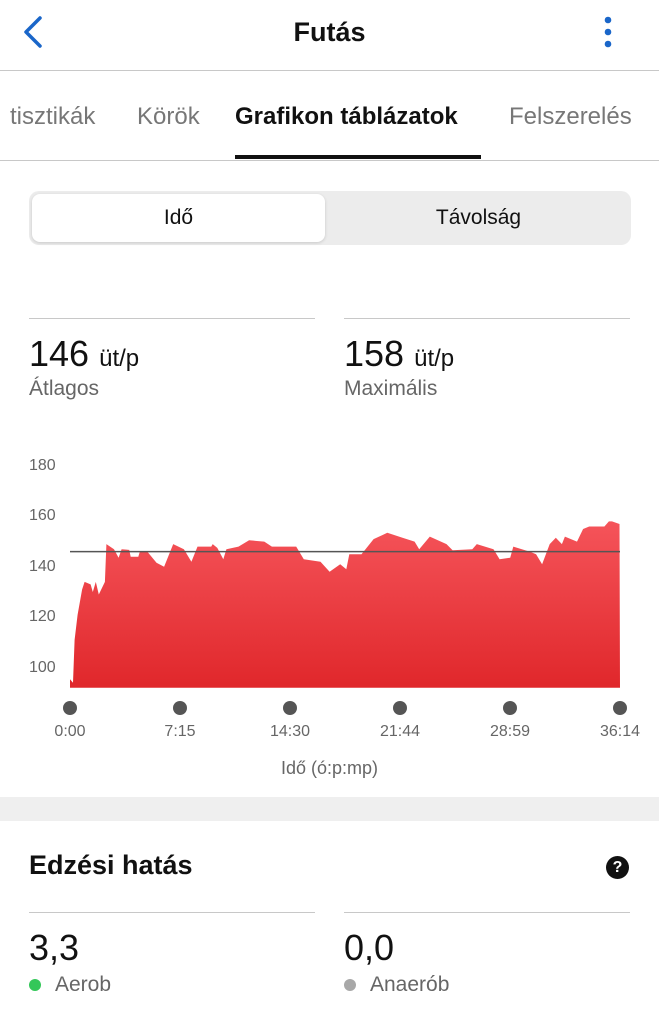 Image resolution: width=659 pixels, height=1024 pixels. What do you see at coordinates (400, 731) in the screenshot?
I see `x-tick-label: 21:44` at bounding box center [400, 731].